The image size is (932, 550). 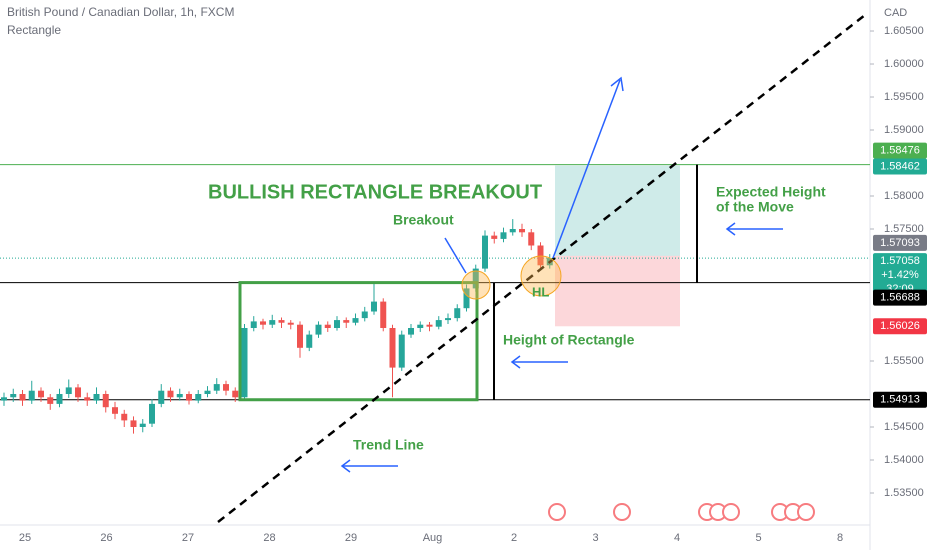 What do you see at coordinates (677, 538) in the screenshot?
I see `x-tick-label: 4` at bounding box center [677, 538].